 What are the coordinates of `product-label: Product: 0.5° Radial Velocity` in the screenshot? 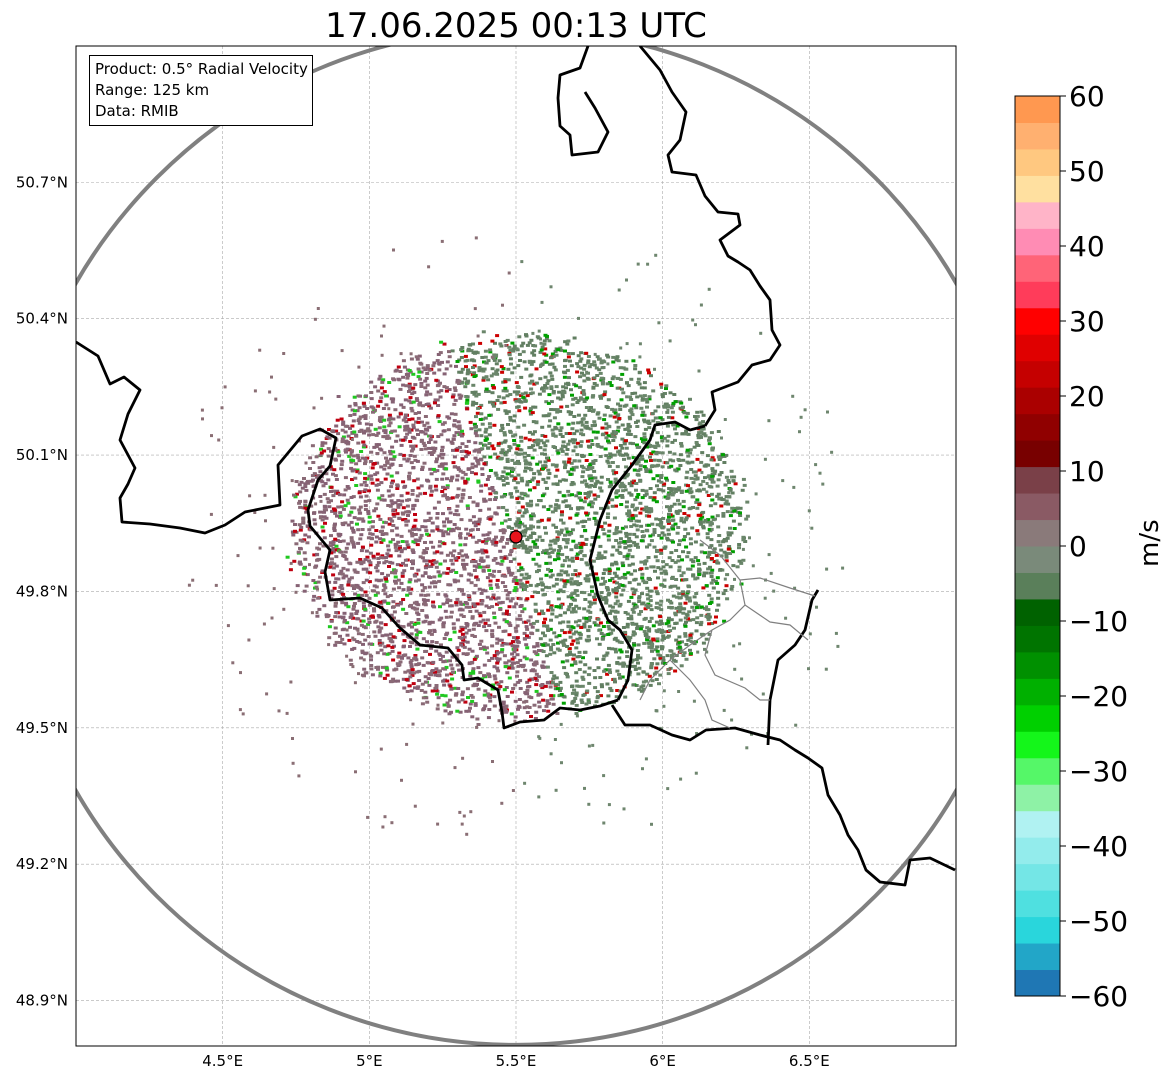 It's located at (201, 69).